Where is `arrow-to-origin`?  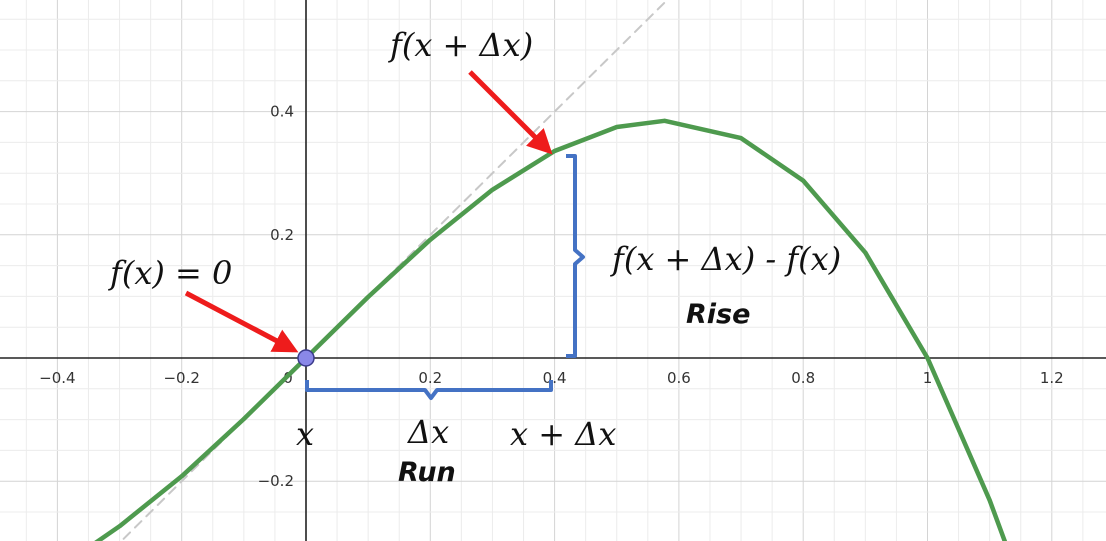 arrow-to-origin is located at coordinates (241, 321).